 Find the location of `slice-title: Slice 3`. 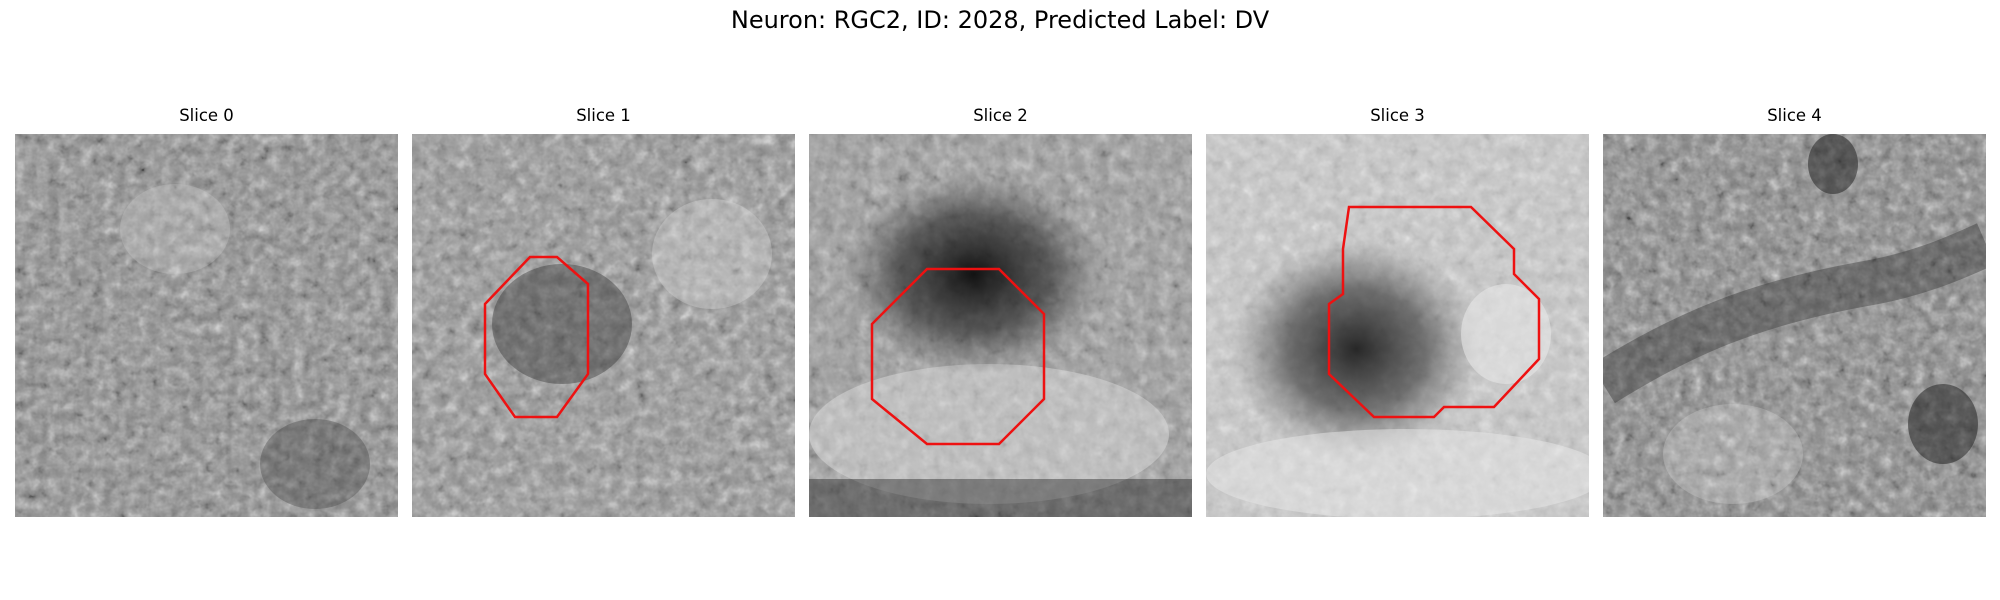

slice-title: Slice 3 is located at coordinates (1397, 115).